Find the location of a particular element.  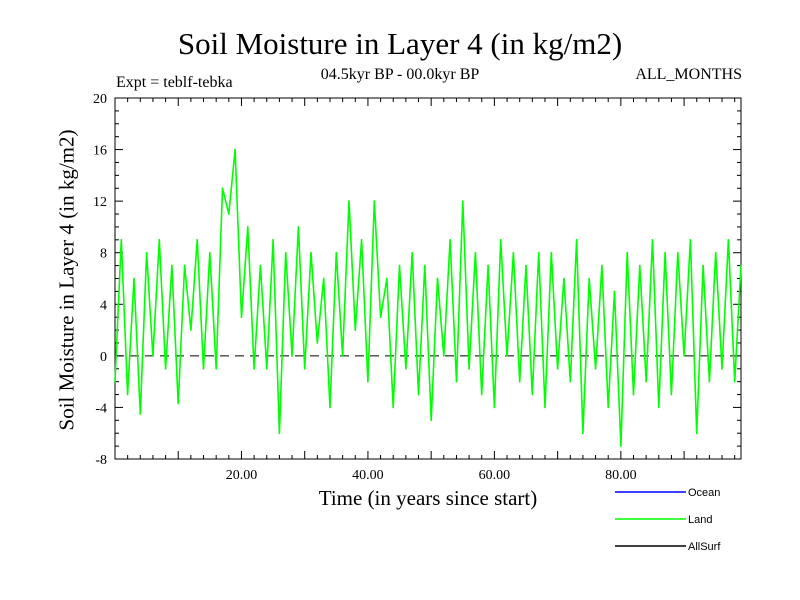

y-tick-label: 8 is located at coordinates (103, 254).